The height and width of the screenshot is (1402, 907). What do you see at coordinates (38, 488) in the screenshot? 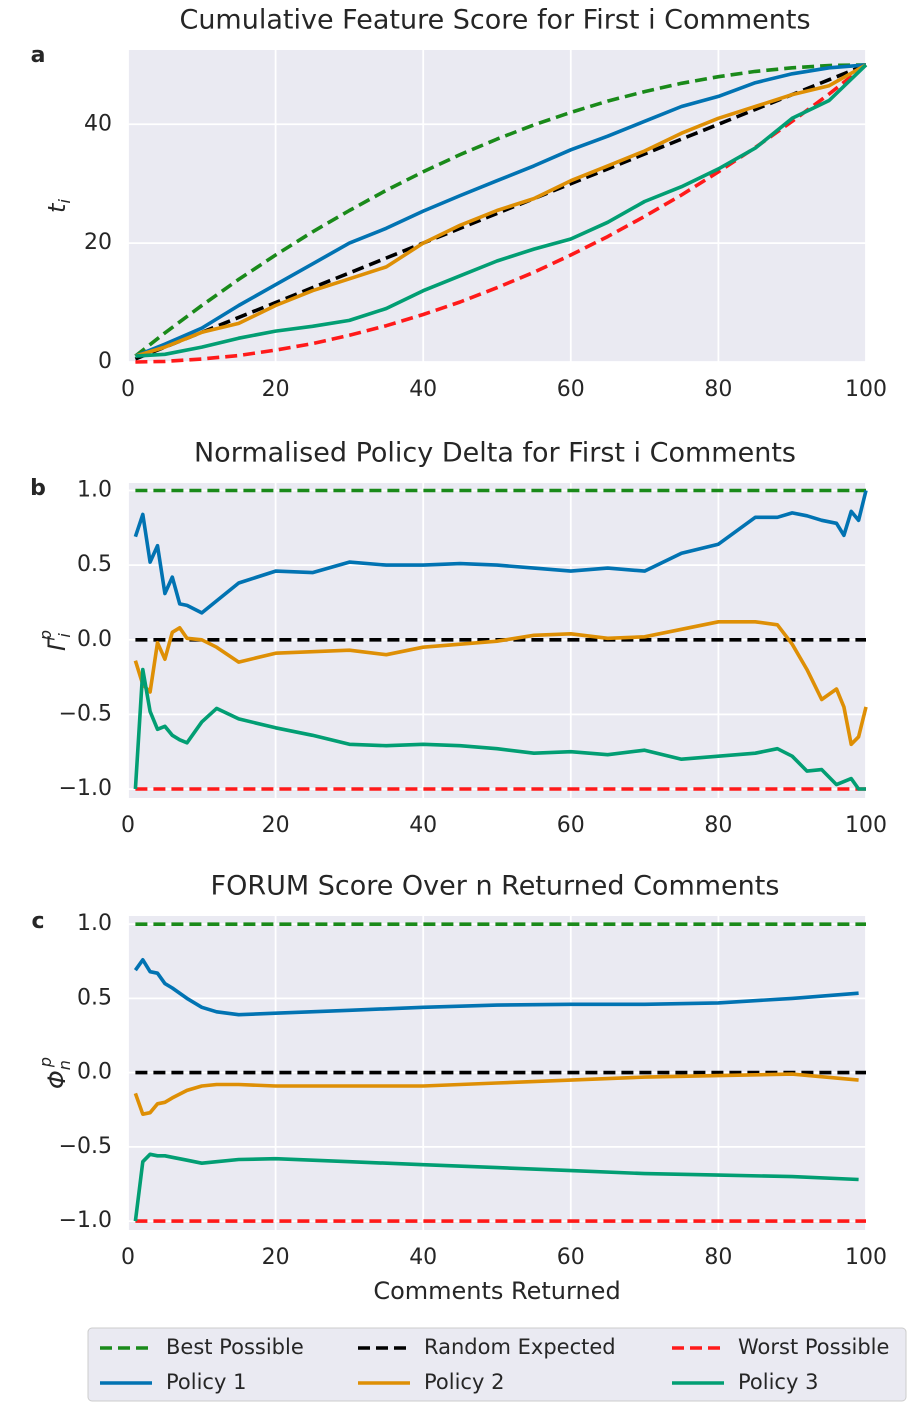
I see `panel-label: b` at bounding box center [38, 488].